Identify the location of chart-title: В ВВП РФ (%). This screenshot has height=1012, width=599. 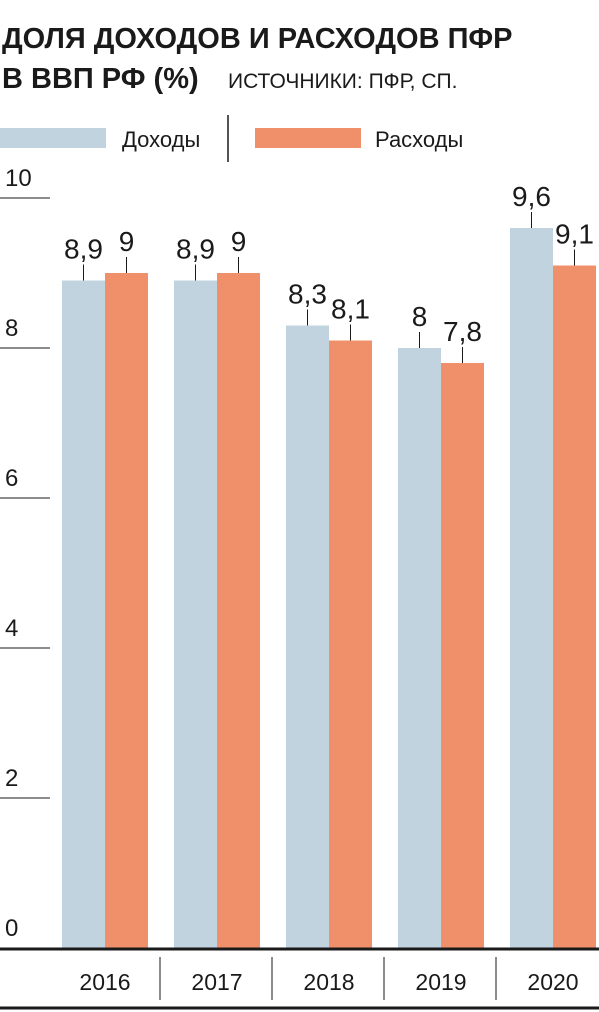
(100, 79).